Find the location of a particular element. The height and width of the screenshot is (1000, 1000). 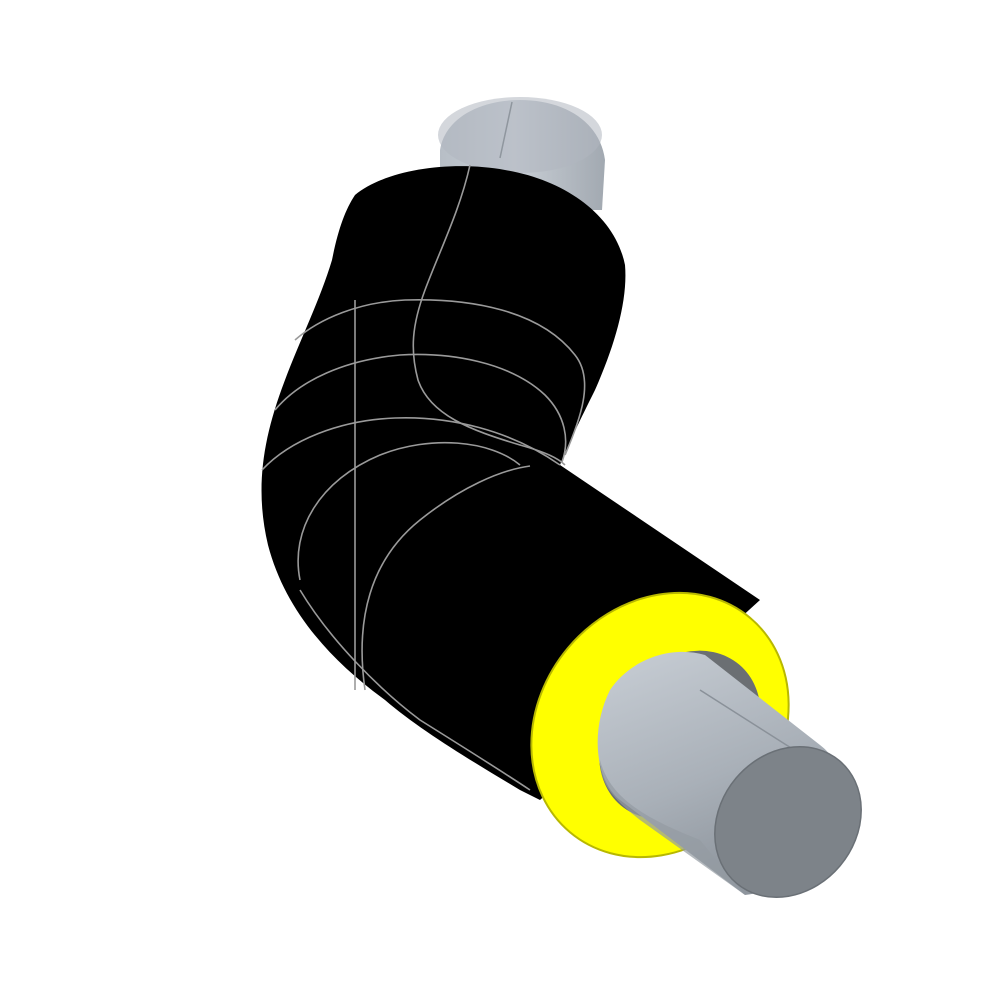

seam-lower-left-edge is located at coordinates (415, 690).